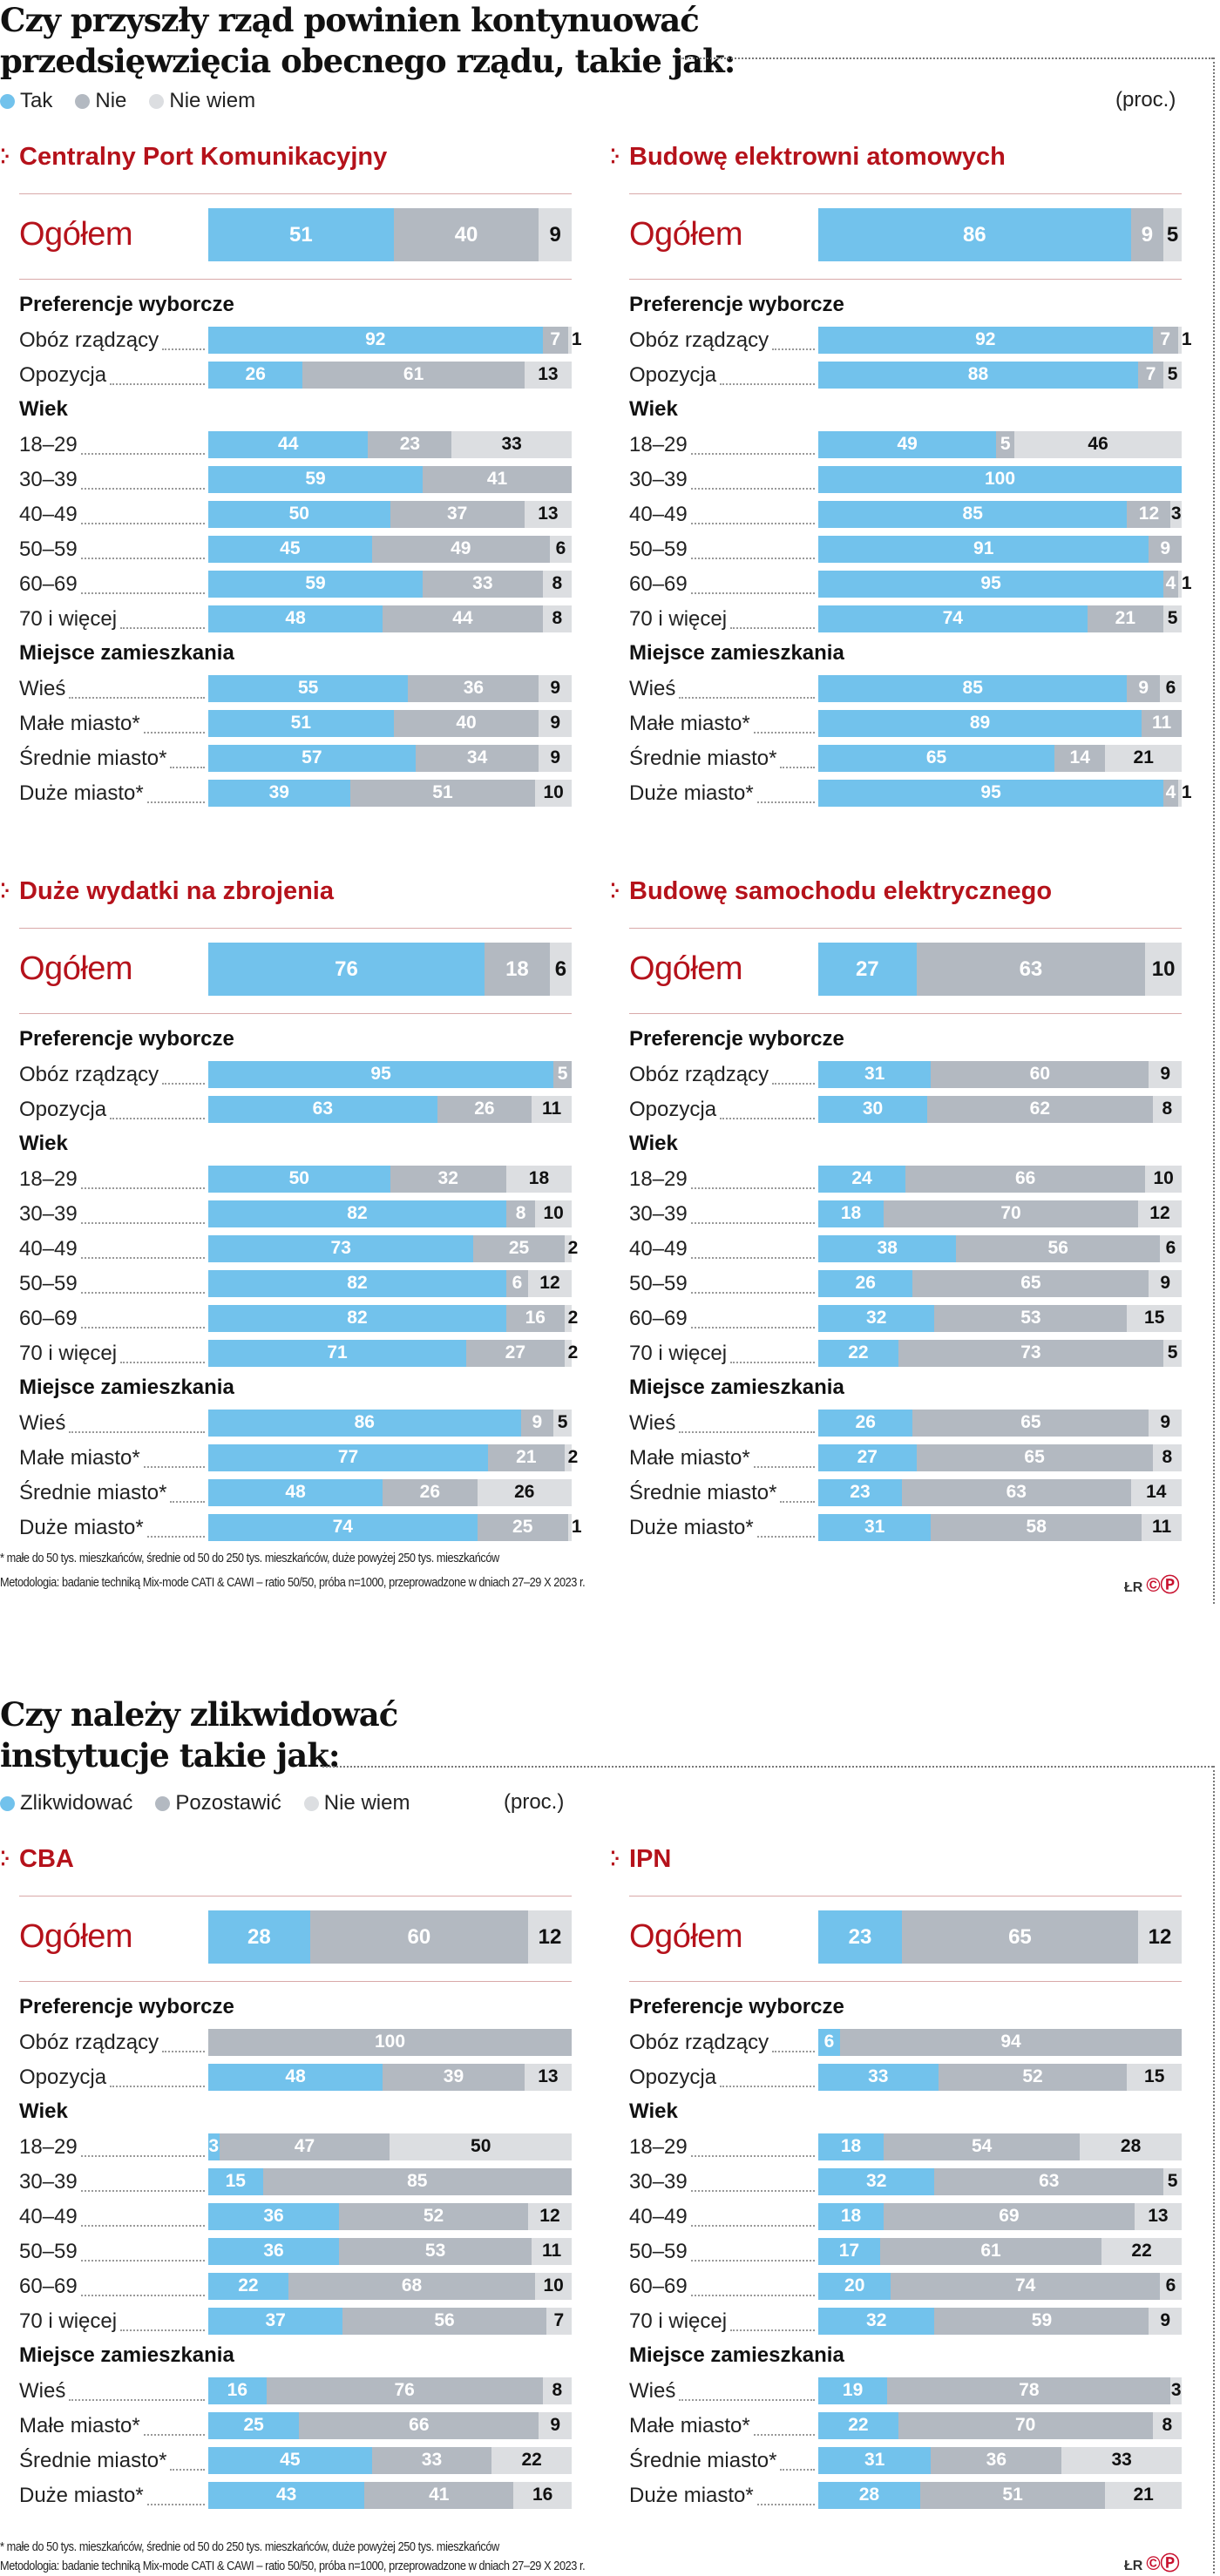 The height and width of the screenshot is (2576, 1220). Describe the element at coordinates (433, 2216) in the screenshot. I see `bar-segment-second: 52` at that location.